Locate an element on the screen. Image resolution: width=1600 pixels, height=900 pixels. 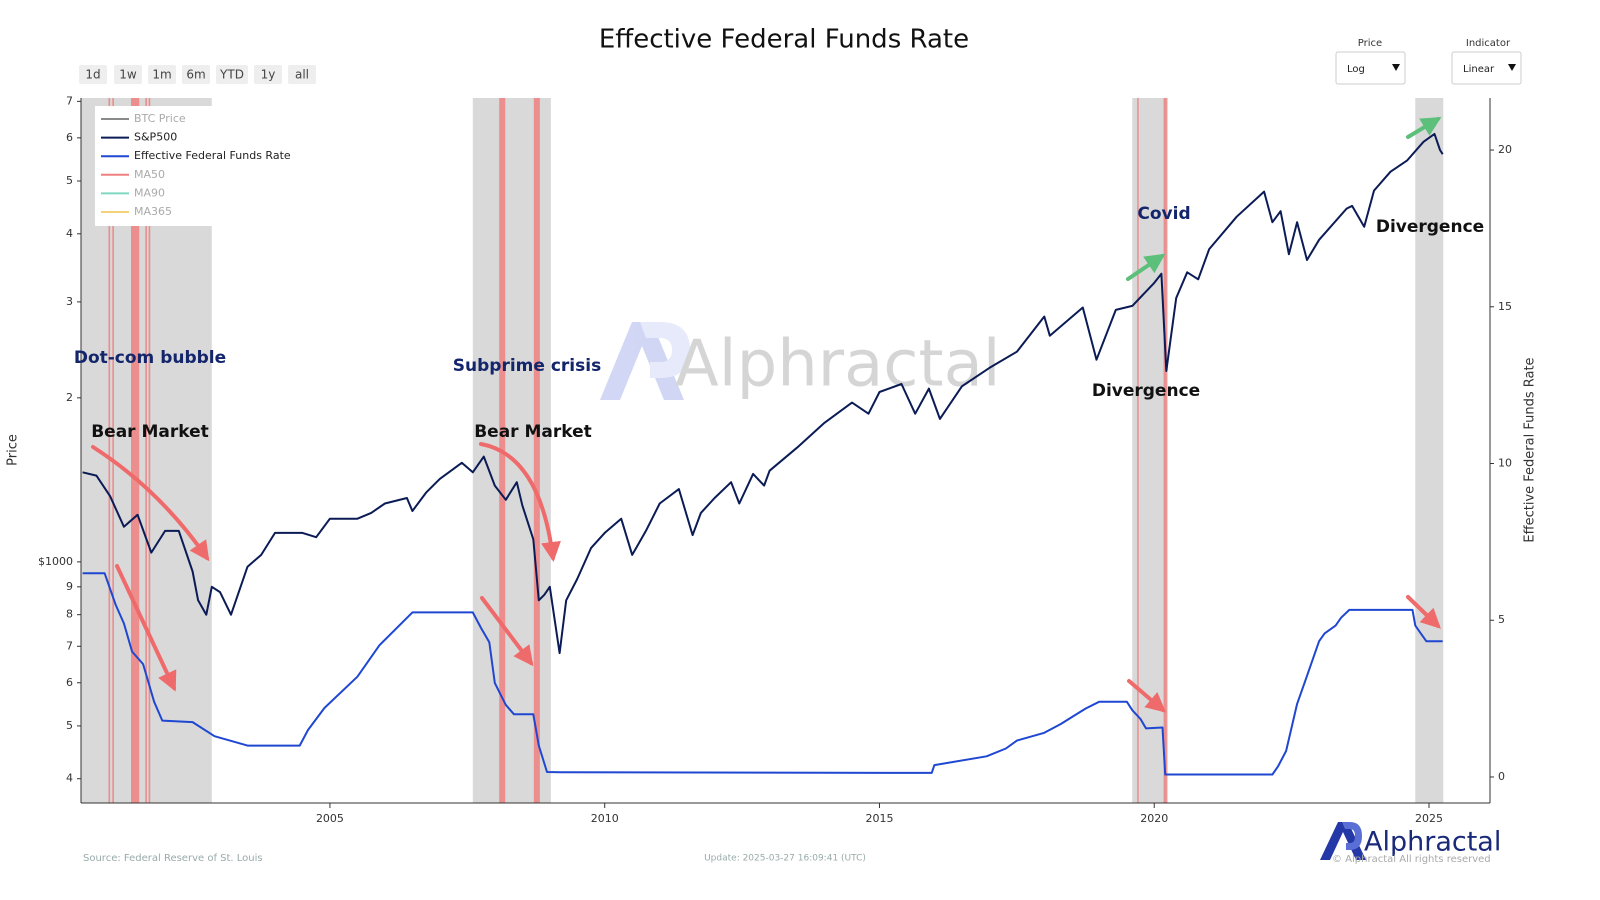
watermark-text: Alphractal is located at coordinates (838, 365).